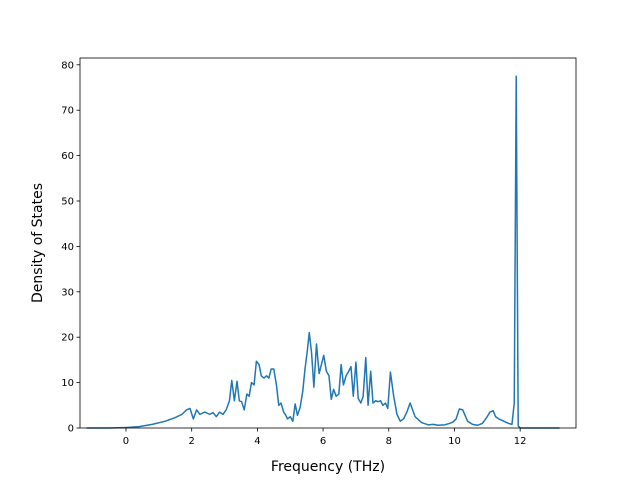 The height and width of the screenshot is (480, 640). What do you see at coordinates (38, 243) in the screenshot?
I see `y-axis-label: Density of States` at bounding box center [38, 243].